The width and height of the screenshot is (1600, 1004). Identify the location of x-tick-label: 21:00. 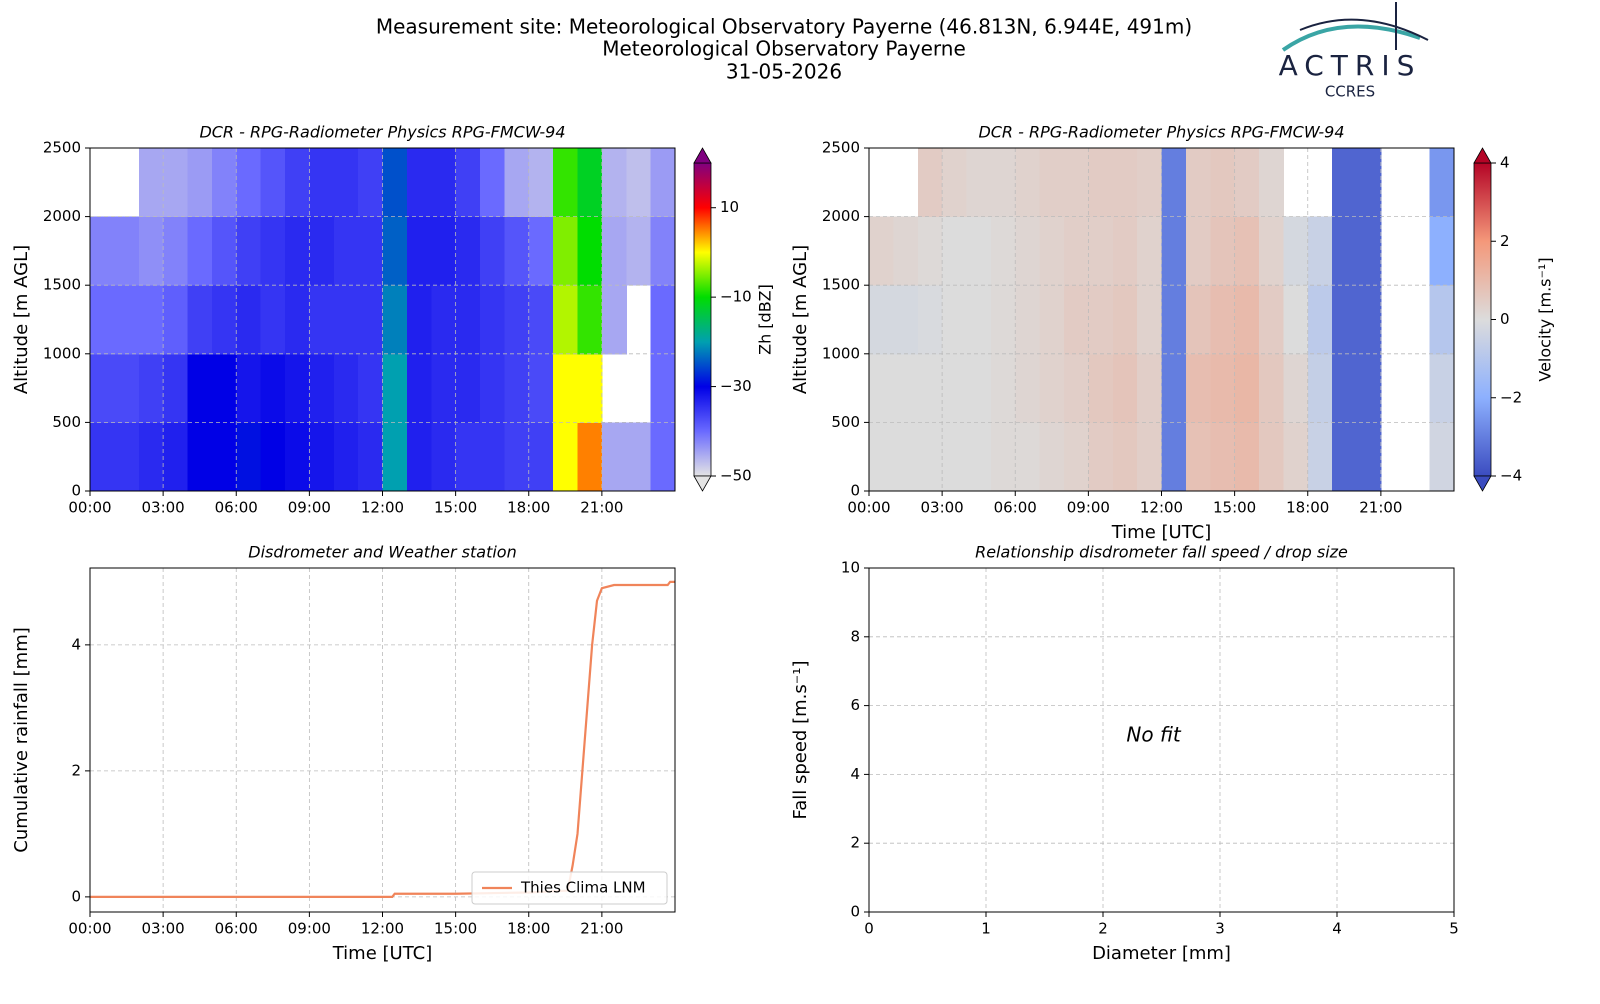
(601, 508).